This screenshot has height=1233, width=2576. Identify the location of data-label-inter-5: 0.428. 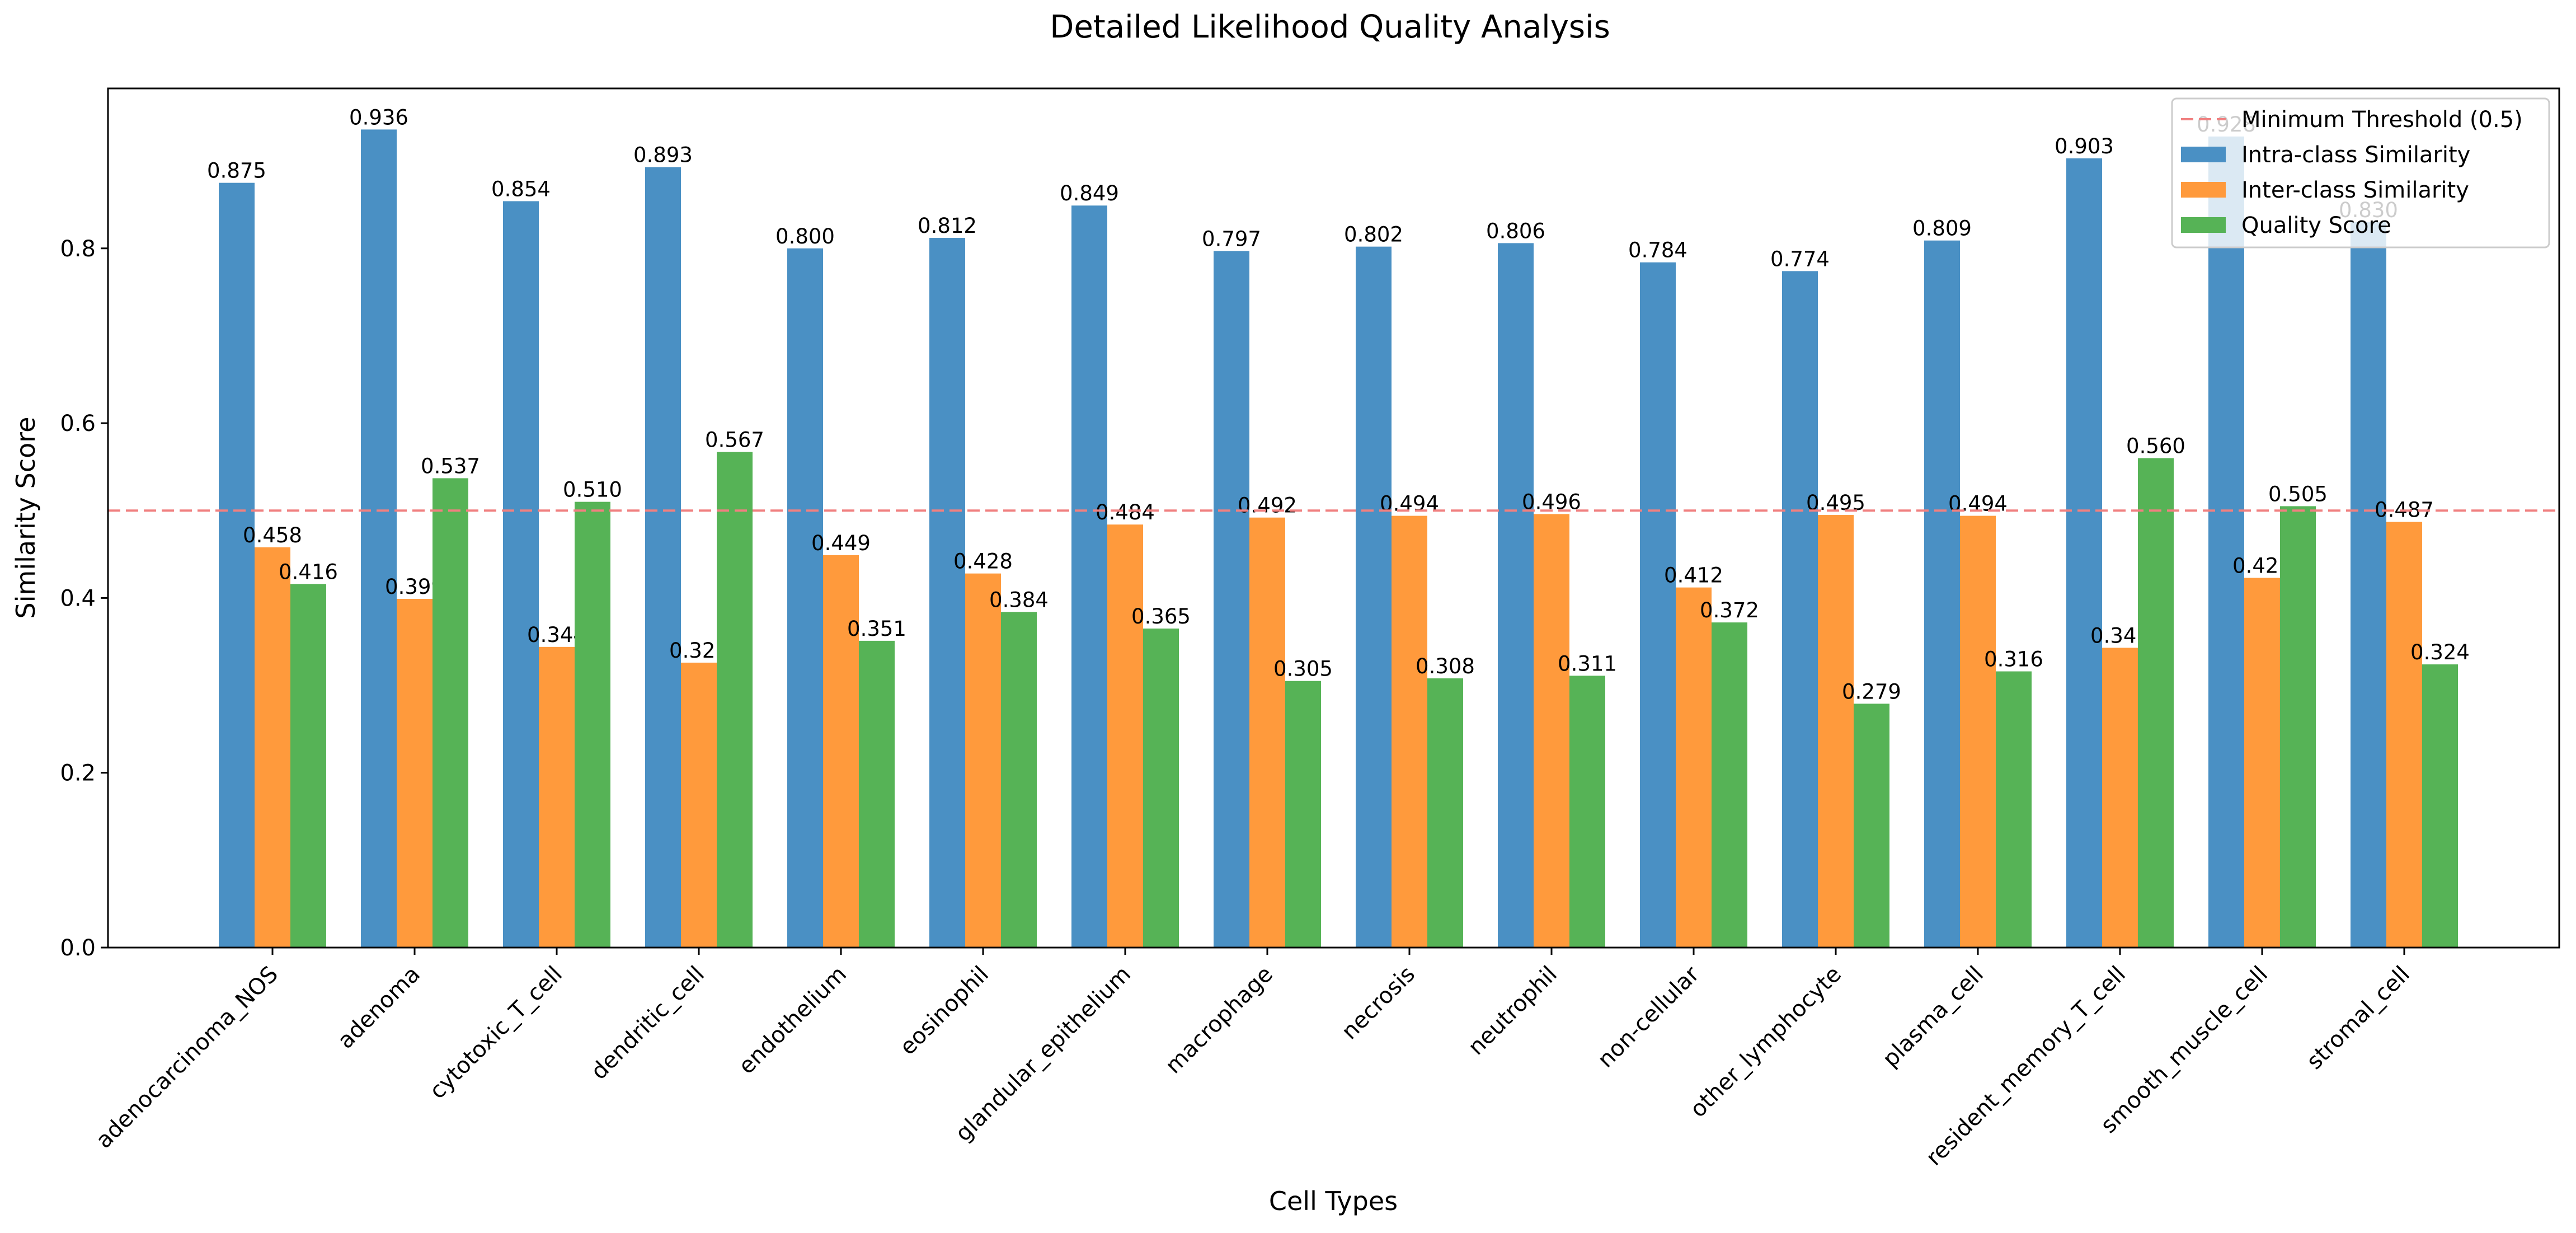
(983, 562).